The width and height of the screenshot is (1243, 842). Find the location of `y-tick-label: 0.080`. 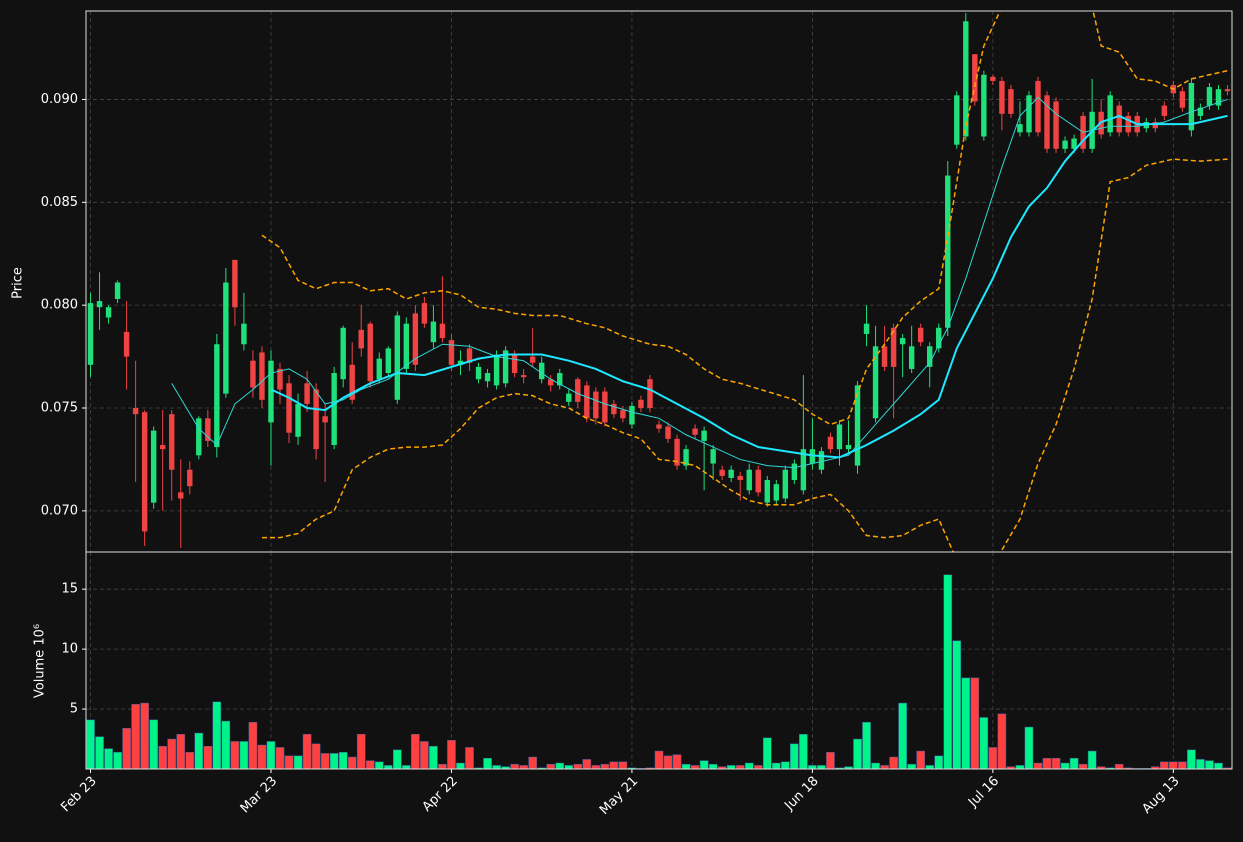

y-tick-label: 0.080 is located at coordinates (59, 305).